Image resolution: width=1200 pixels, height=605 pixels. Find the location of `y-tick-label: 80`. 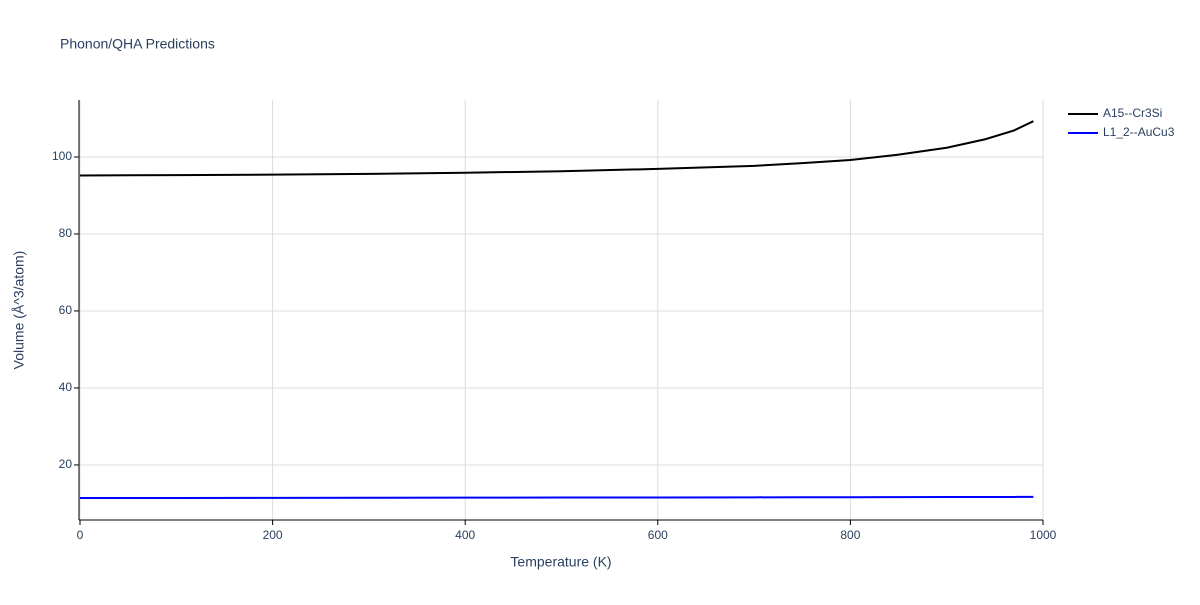

y-tick-label: 80 is located at coordinates (66, 233).